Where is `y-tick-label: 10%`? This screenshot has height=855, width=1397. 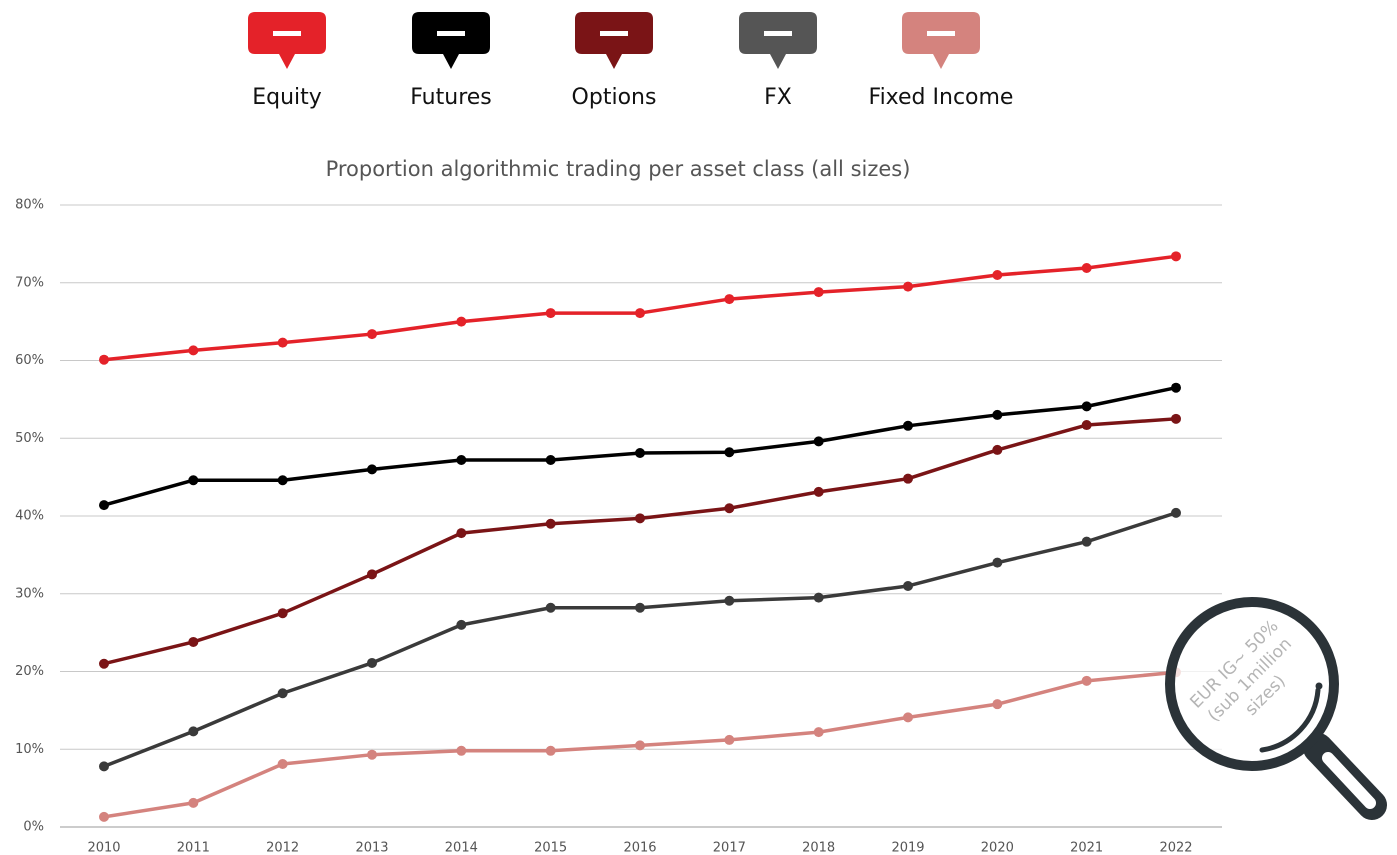
y-tick-label: 10% is located at coordinates (29, 749).